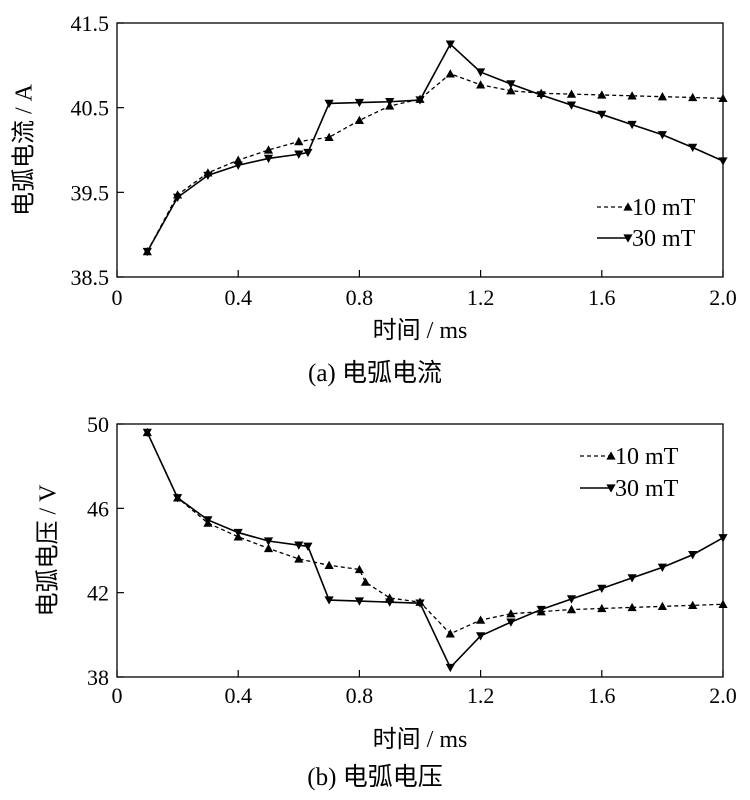  I want to click on y-tick-label: 46, so click(98, 508).